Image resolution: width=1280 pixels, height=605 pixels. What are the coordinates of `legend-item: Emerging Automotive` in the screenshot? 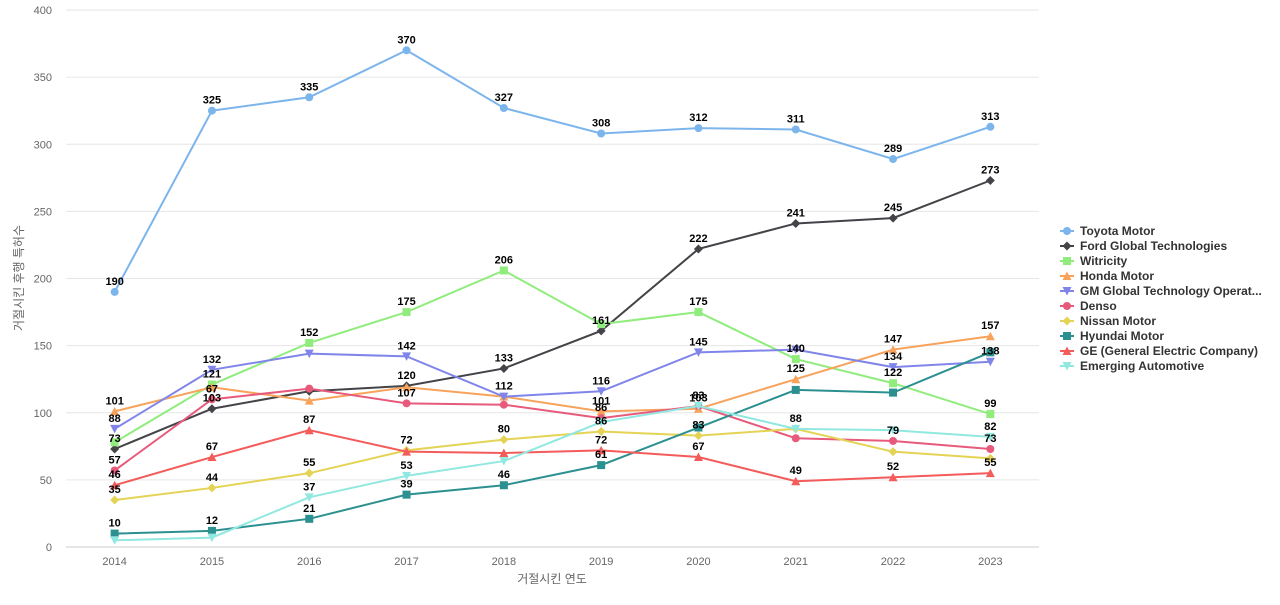 It's located at (1132, 366).